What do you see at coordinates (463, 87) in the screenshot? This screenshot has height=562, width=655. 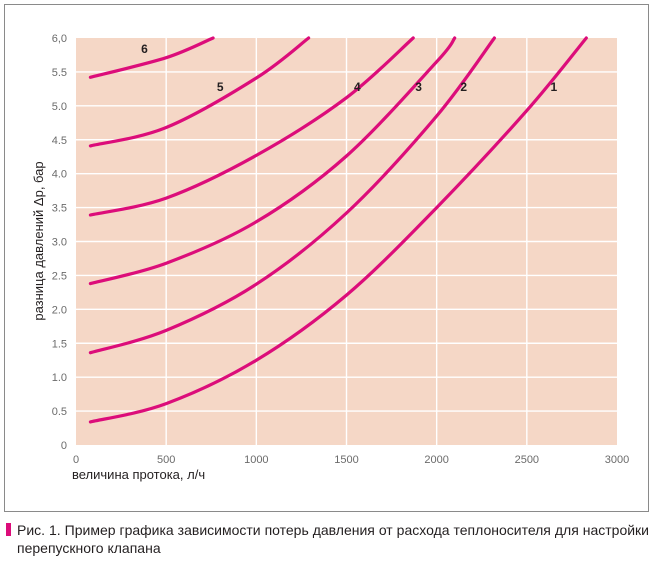 I see `curve-label-2: 2` at bounding box center [463, 87].